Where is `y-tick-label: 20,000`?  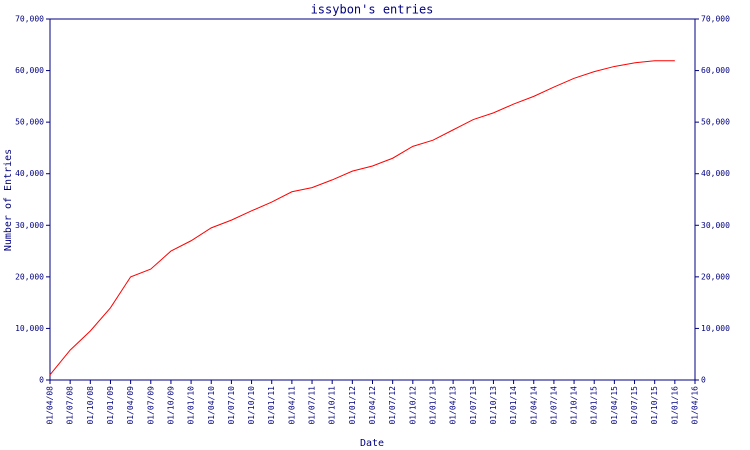
y-tick-label: 20,000 is located at coordinates (29, 276).